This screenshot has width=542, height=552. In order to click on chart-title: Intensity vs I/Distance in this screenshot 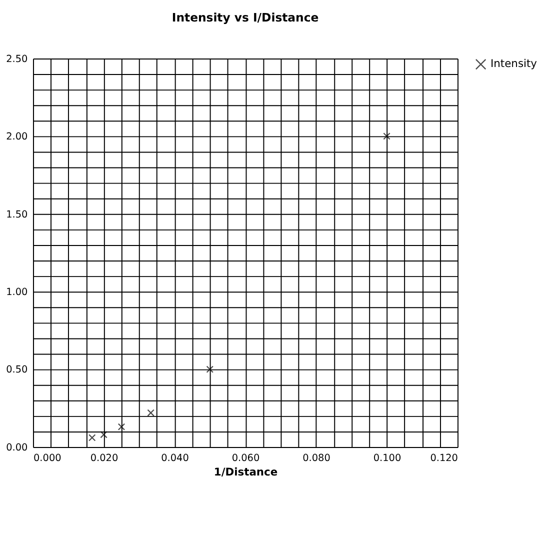, I will do `click(245, 17)`.